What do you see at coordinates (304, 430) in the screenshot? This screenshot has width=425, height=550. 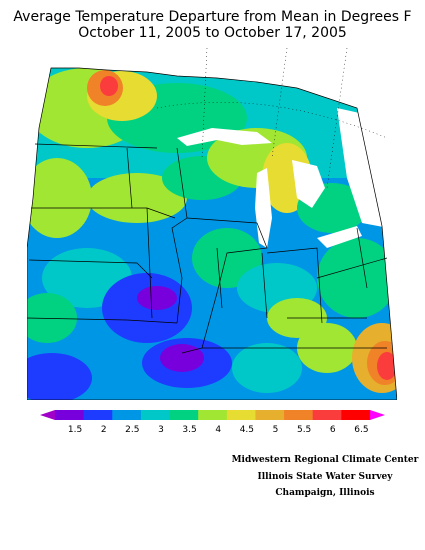 I see `legend-label: 5.5` at bounding box center [304, 430].